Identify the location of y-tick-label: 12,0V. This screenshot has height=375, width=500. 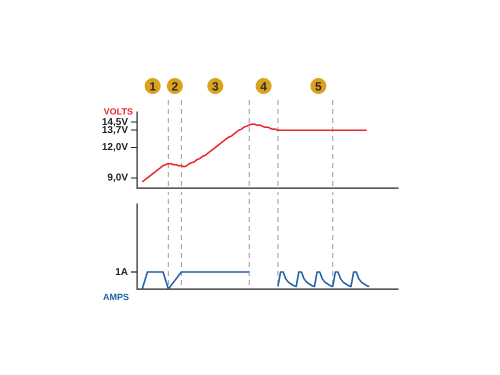
(115, 148).